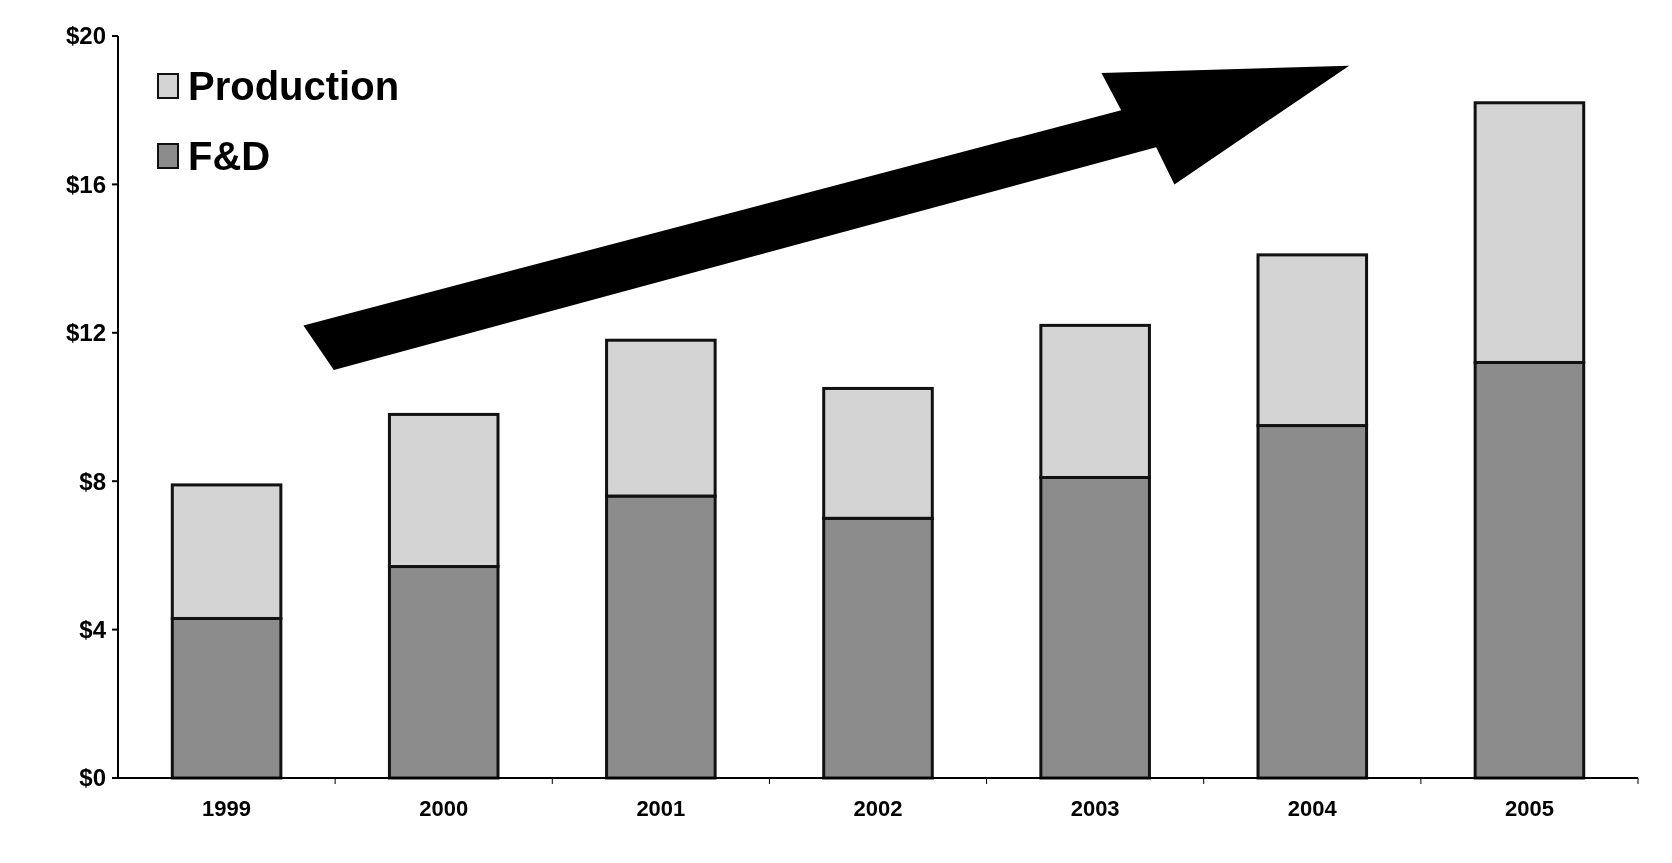 Image resolution: width=1672 pixels, height=863 pixels. Describe the element at coordinates (92, 481) in the screenshot. I see `y-tick-label: $8` at that location.